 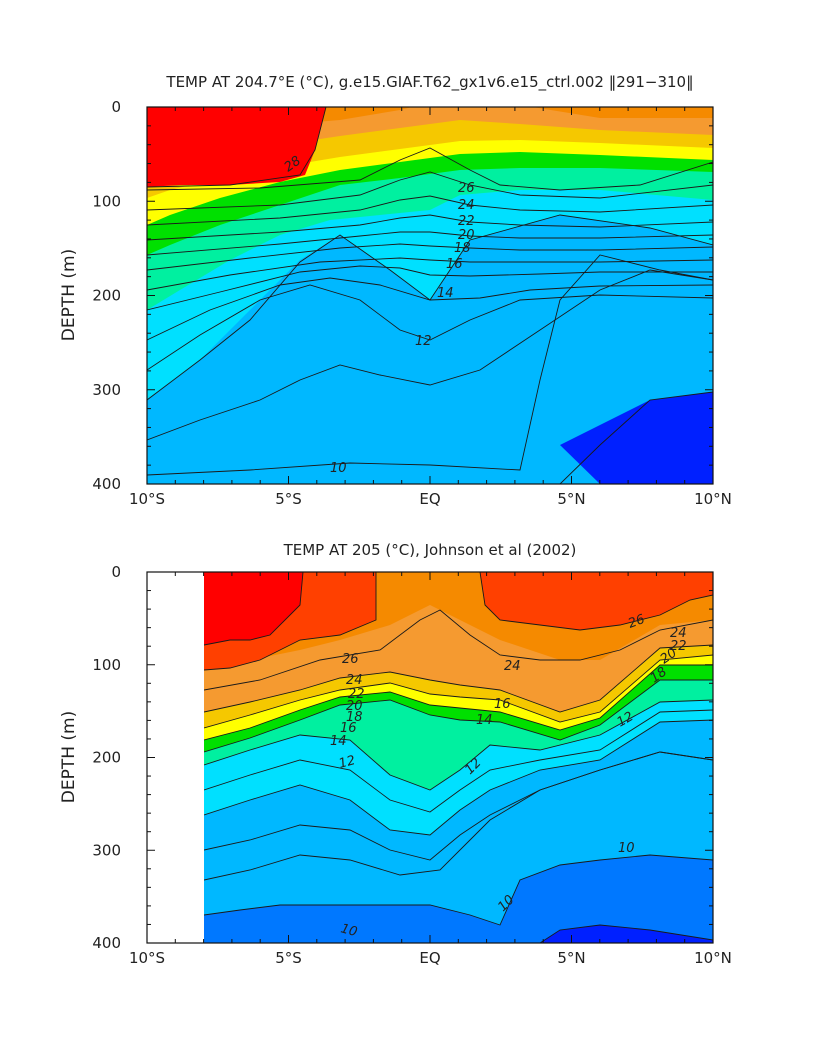 What do you see at coordinates (106, 665) in the screenshot?
I see `bottom-y-tick-label: 100` at bounding box center [106, 665].